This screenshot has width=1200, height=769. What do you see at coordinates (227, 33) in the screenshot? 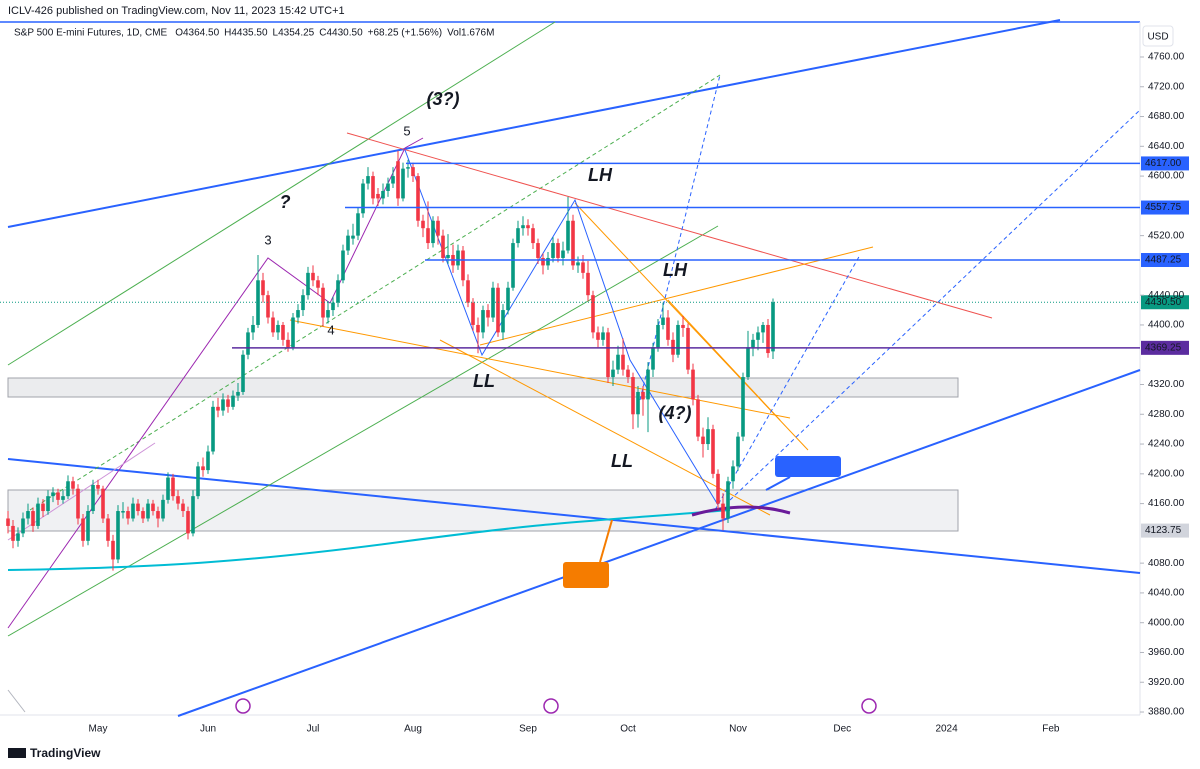
I see `legend-label: H` at bounding box center [227, 33].